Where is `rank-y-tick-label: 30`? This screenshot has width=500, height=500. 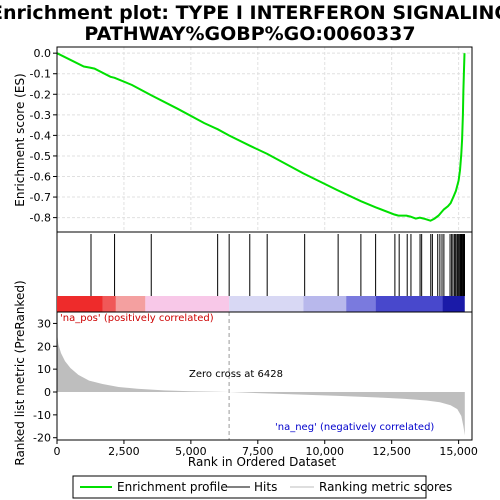
rank-y-tick-label: 30 is located at coordinates (44, 323).